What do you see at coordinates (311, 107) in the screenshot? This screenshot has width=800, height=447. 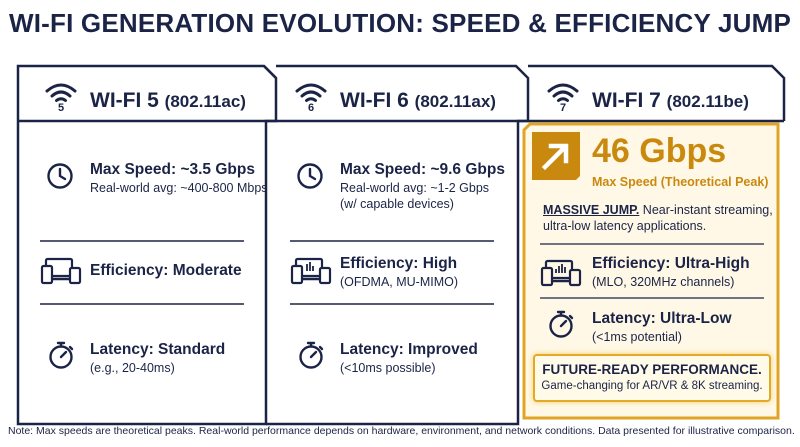 I see `wifi-6-number: 6` at bounding box center [311, 107].